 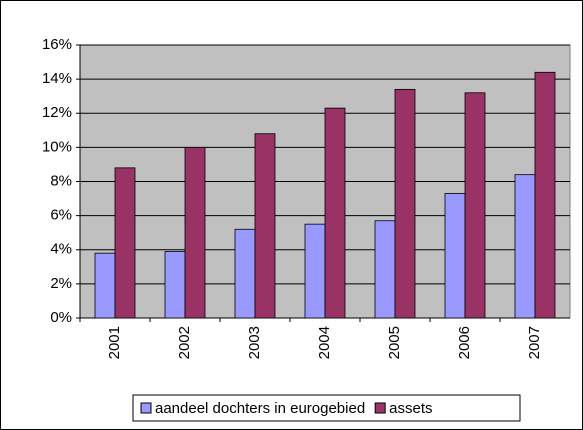 I want to click on y-tick-label: 6%, so click(x=61, y=215).